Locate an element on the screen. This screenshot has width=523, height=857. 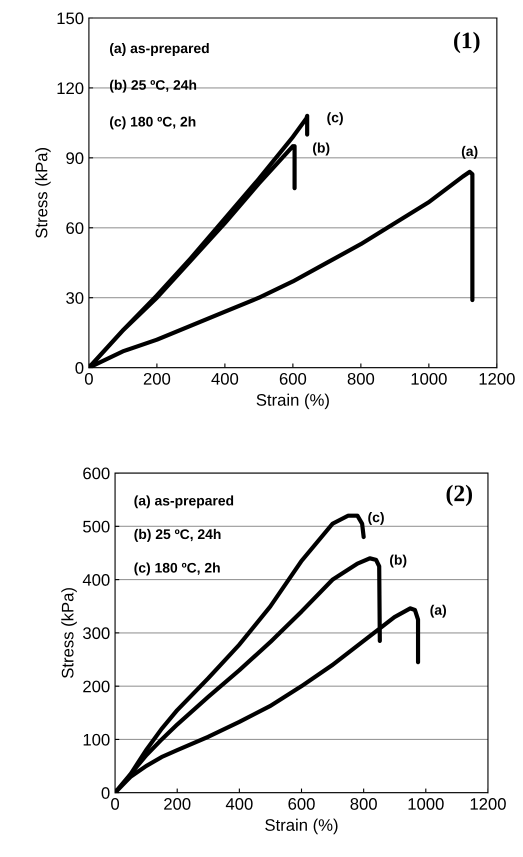
y-tick-label: 300 is located at coordinates (96, 633).